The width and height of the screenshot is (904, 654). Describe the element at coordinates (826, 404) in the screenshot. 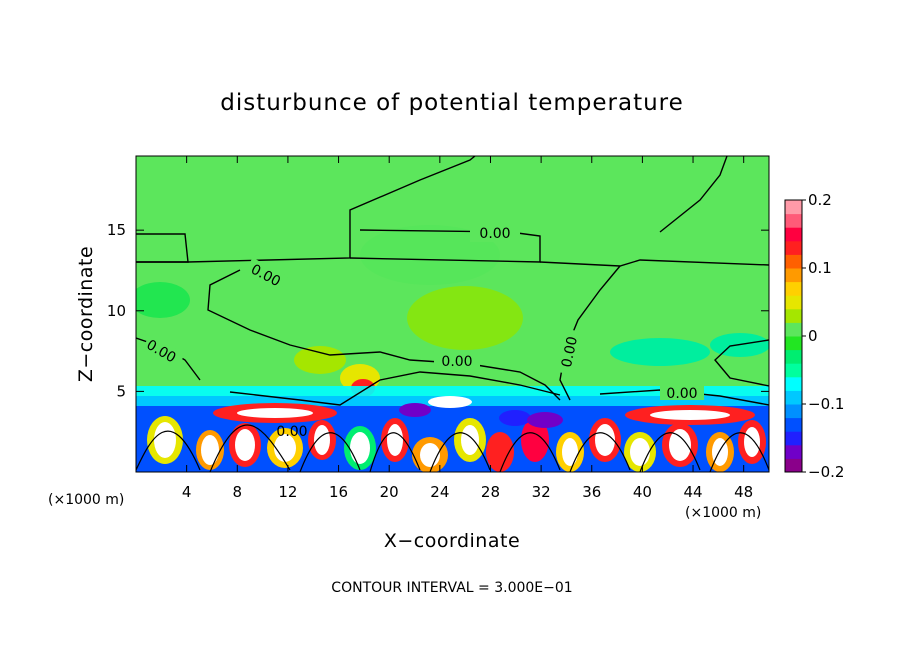

I see `colorbar-tick-label: −0.1` at that location.